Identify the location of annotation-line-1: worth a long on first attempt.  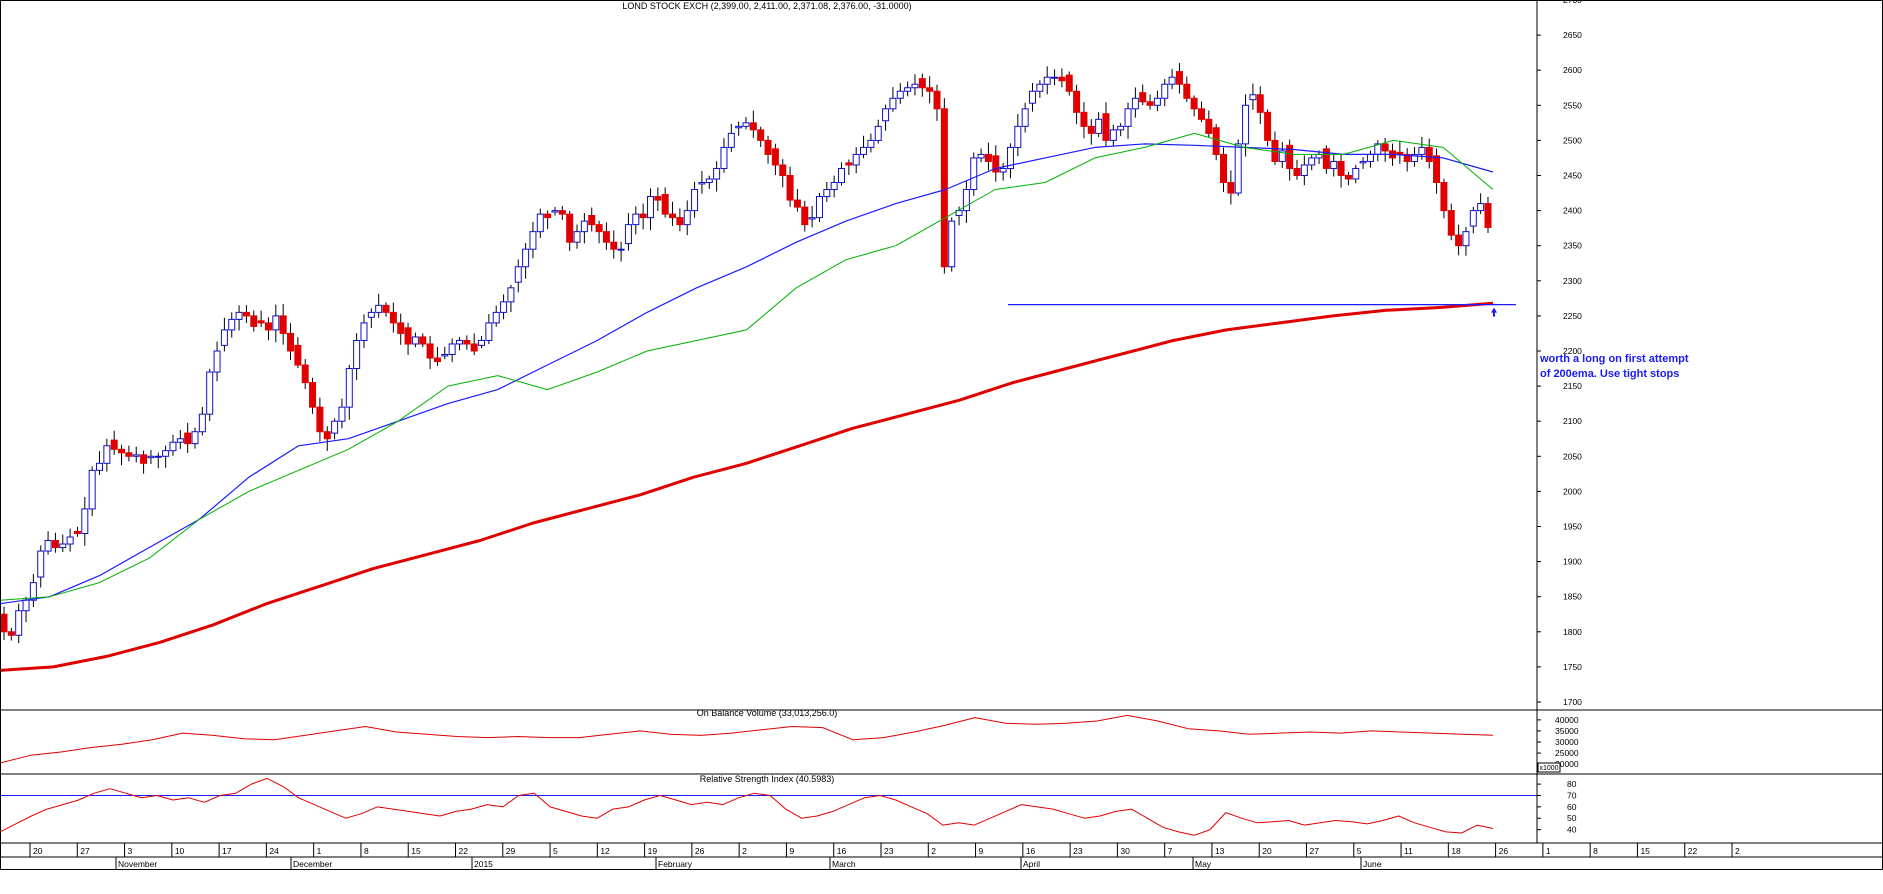
(1614, 359).